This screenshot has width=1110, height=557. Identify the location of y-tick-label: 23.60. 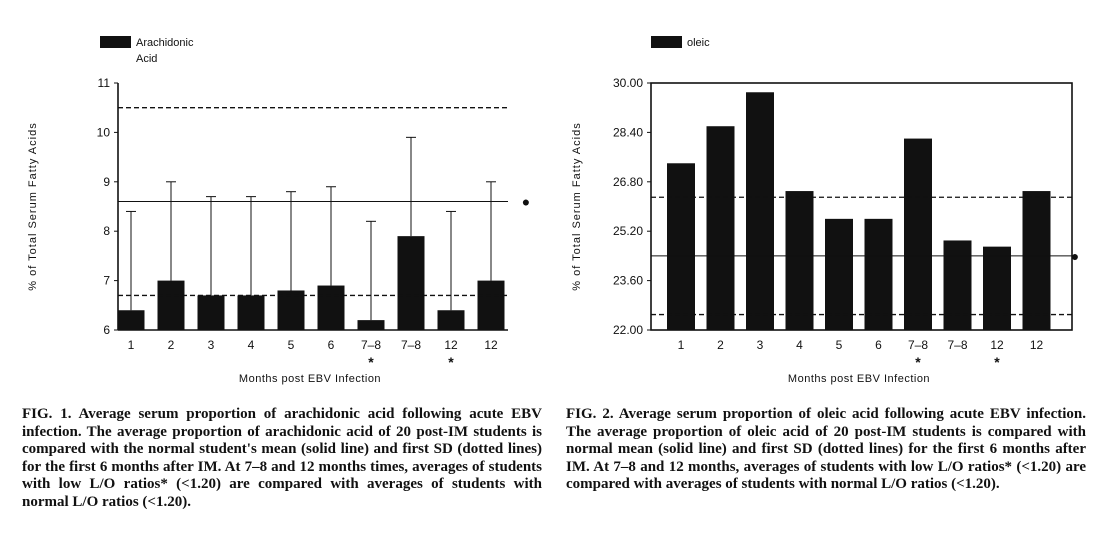
(628, 281).